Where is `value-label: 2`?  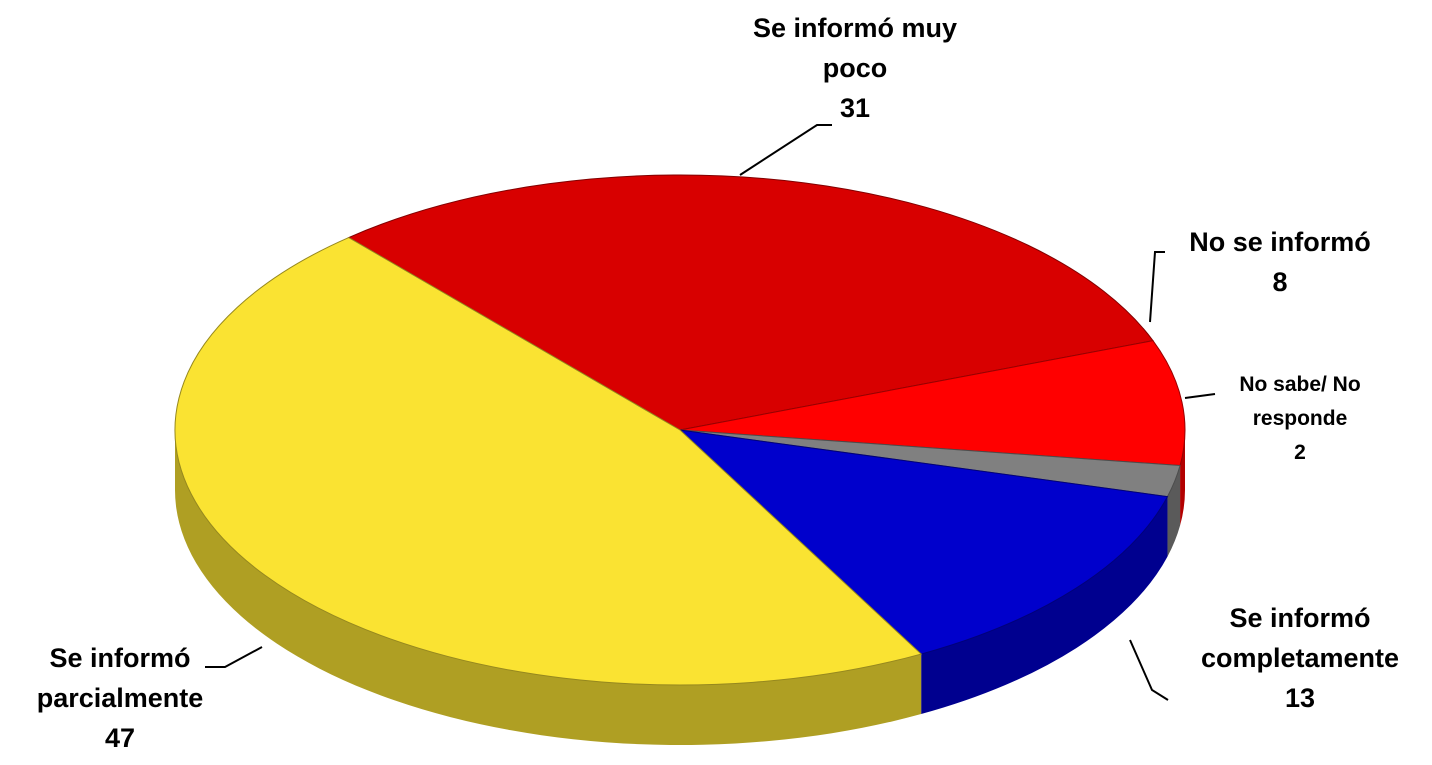
value-label: 2 is located at coordinates (1300, 452).